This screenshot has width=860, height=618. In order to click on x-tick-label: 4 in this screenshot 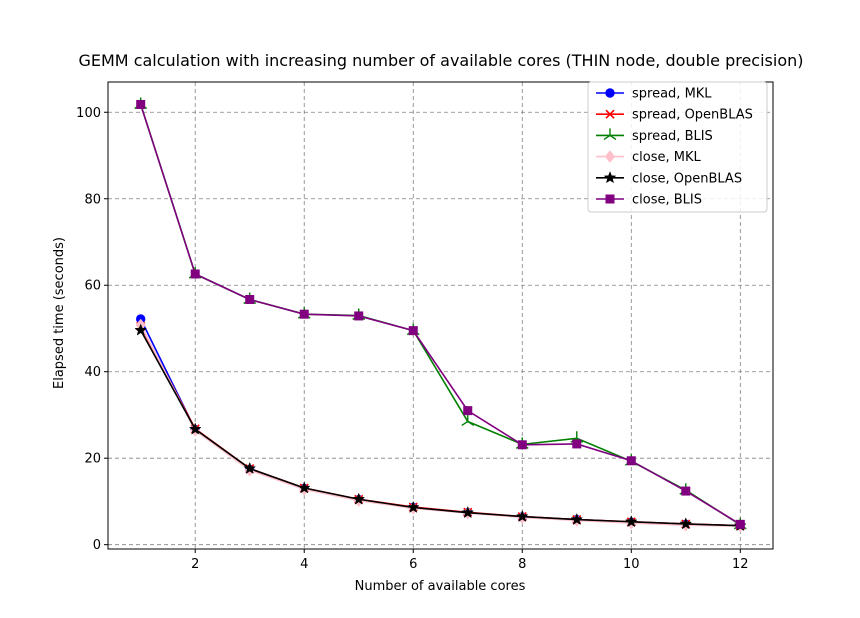, I will do `click(304, 564)`.